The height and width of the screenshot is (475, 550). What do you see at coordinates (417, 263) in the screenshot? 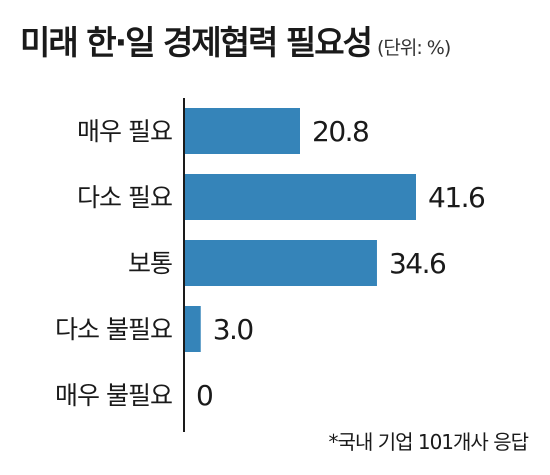
I see `value-label-3: 34.6` at bounding box center [417, 263].